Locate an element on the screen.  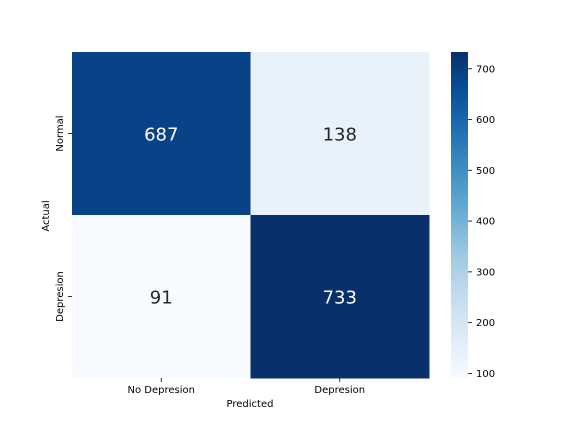
colorbar is located at coordinates (459, 215).